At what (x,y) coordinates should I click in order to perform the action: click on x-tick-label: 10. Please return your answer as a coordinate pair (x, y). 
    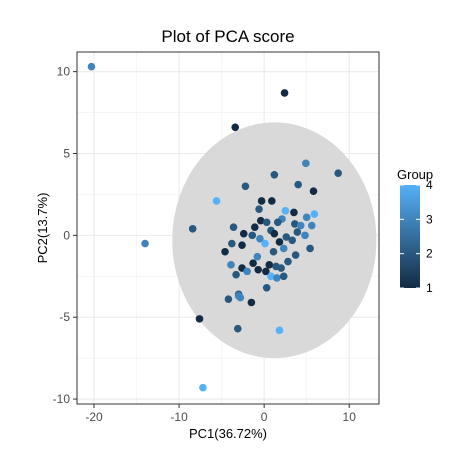
    Looking at the image, I should click on (350, 417).